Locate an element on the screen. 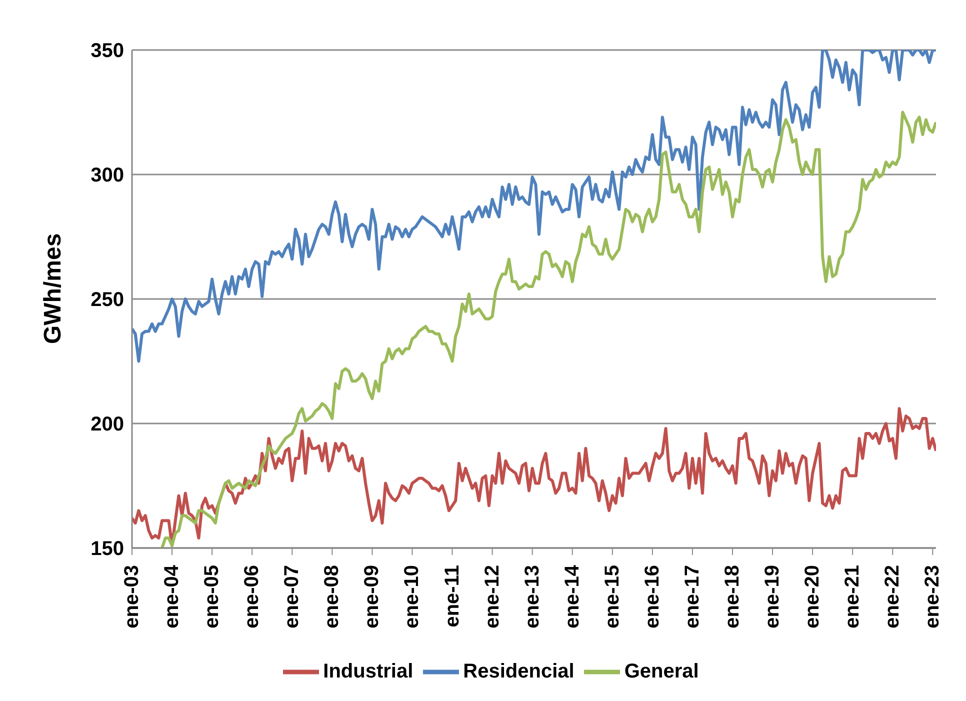 Image resolution: width=966 pixels, height=701 pixels. x-tick-label: ene-14 is located at coordinates (572, 596).